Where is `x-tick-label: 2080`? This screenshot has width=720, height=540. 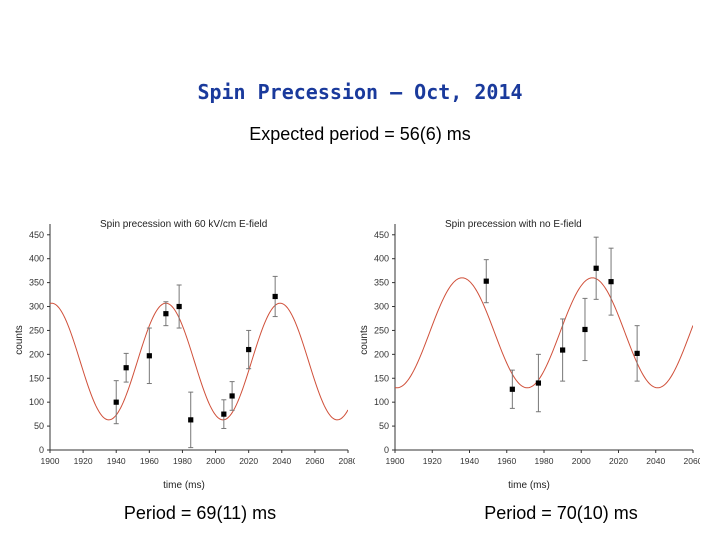
x-tick-label: 2080 is located at coordinates (347, 461).